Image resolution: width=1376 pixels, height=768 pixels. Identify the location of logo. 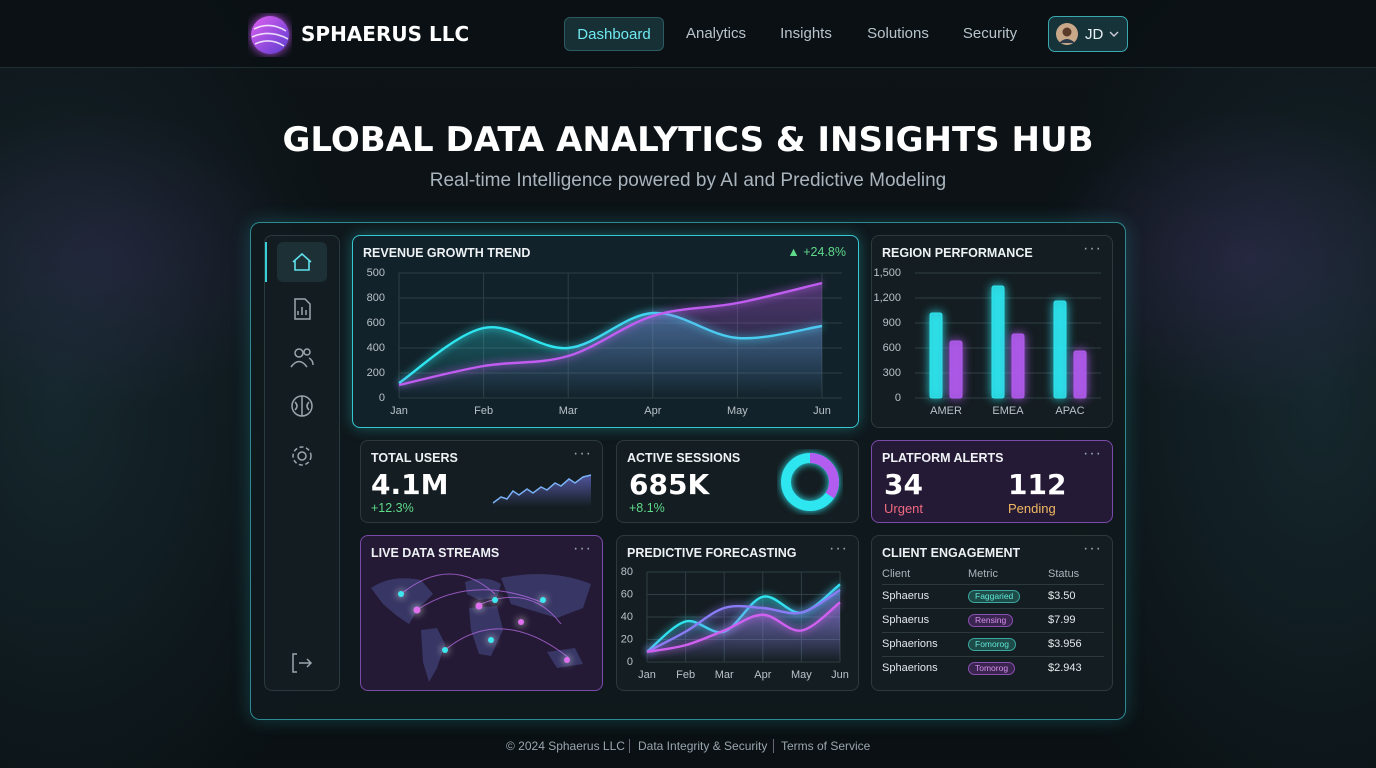
(270, 35).